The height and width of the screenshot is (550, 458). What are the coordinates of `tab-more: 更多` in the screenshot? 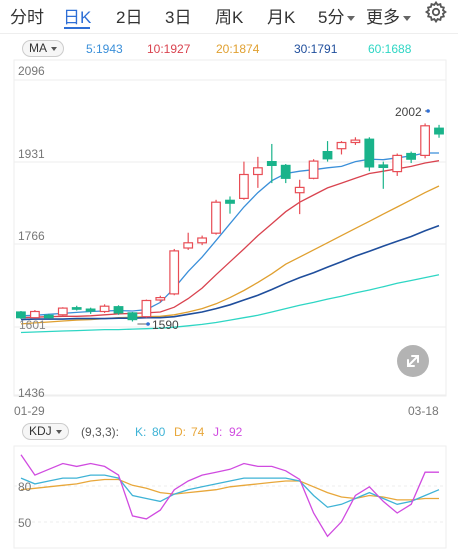 It's located at (388, 15).